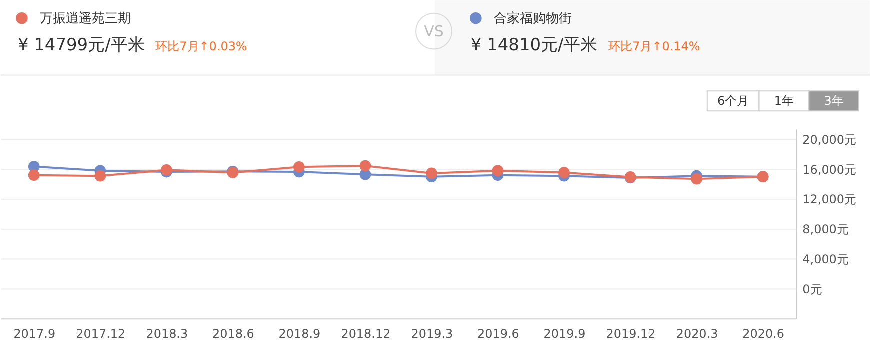 The image size is (871, 354). Describe the element at coordinates (81, 44) in the screenshot. I see `text: ¥ 14799元/平米` at that location.